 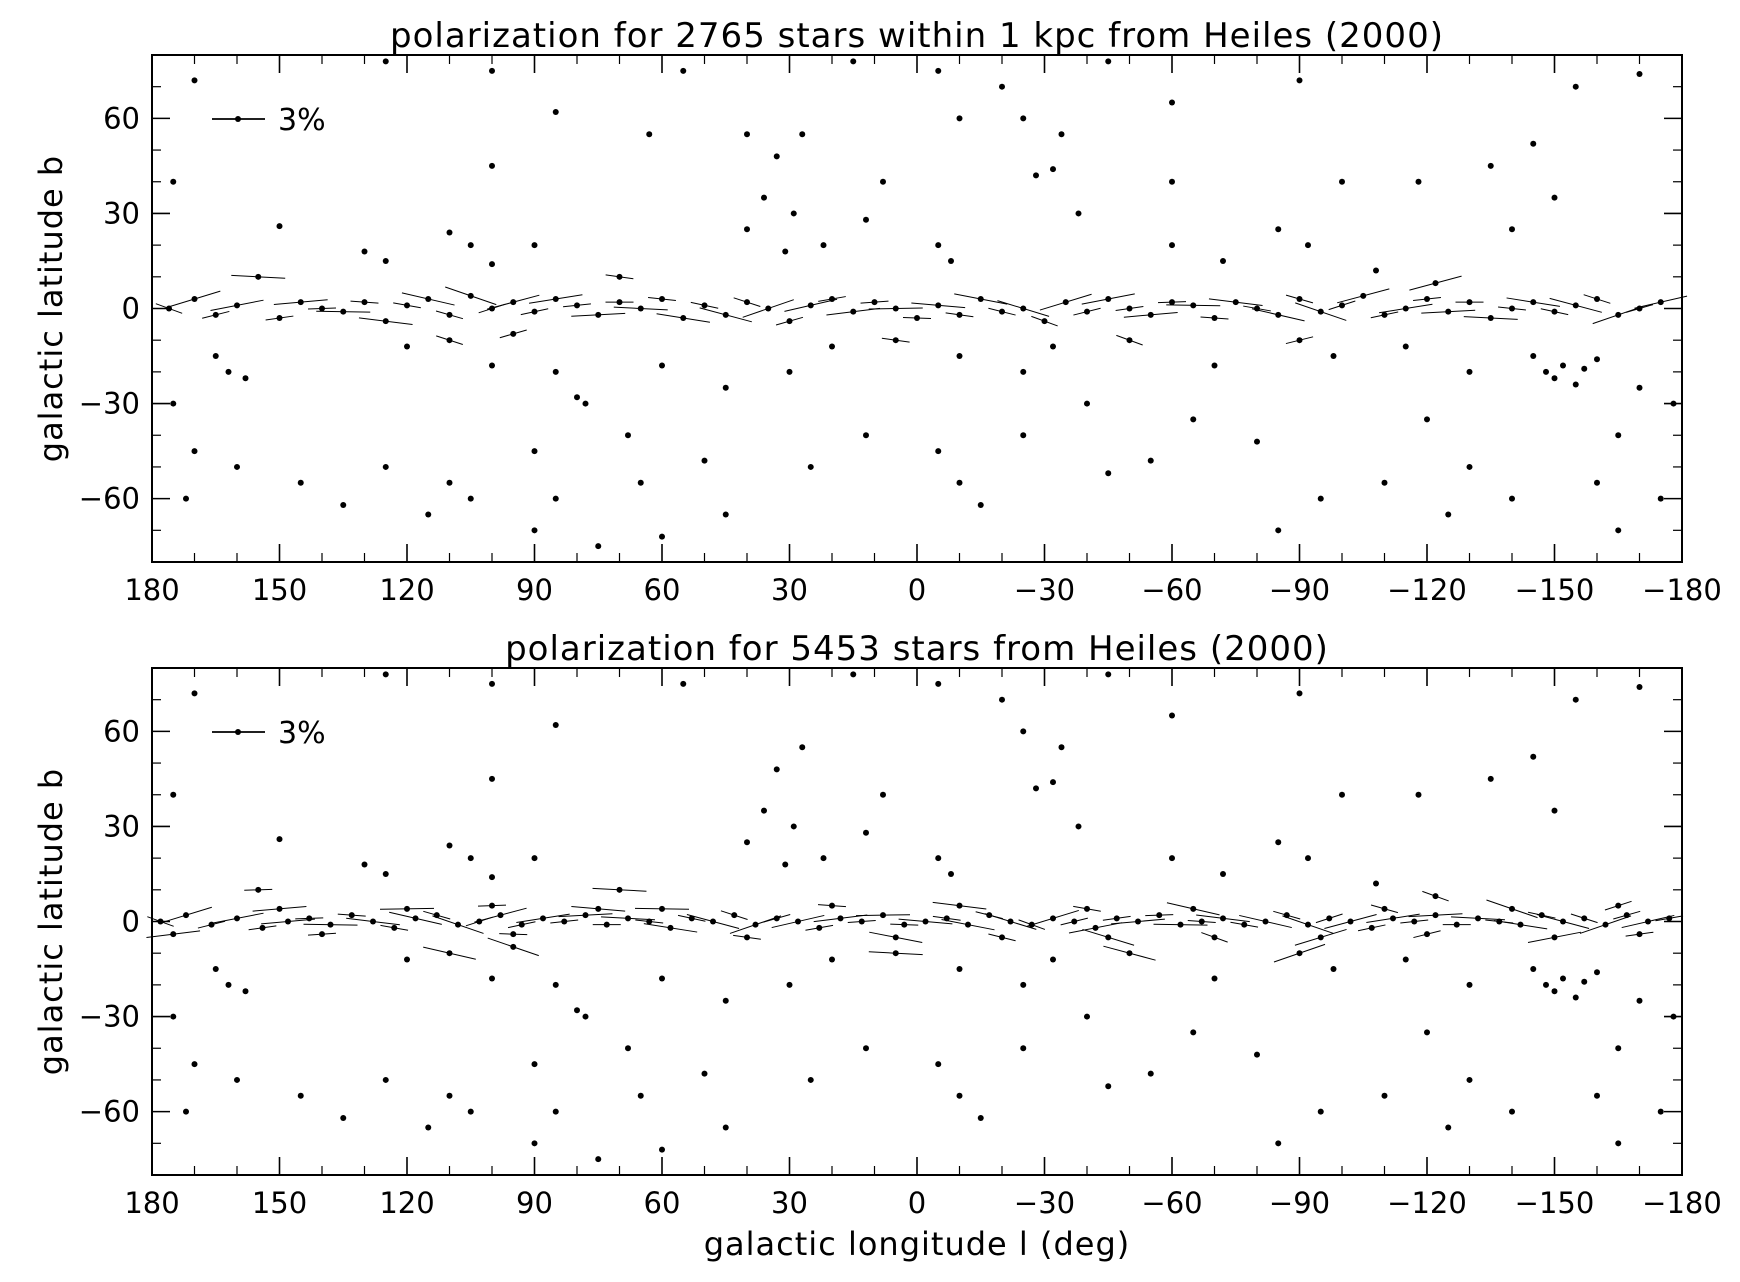 What do you see at coordinates (109, 499) in the screenshot?
I see `y-tick-label: −60` at bounding box center [109, 499].